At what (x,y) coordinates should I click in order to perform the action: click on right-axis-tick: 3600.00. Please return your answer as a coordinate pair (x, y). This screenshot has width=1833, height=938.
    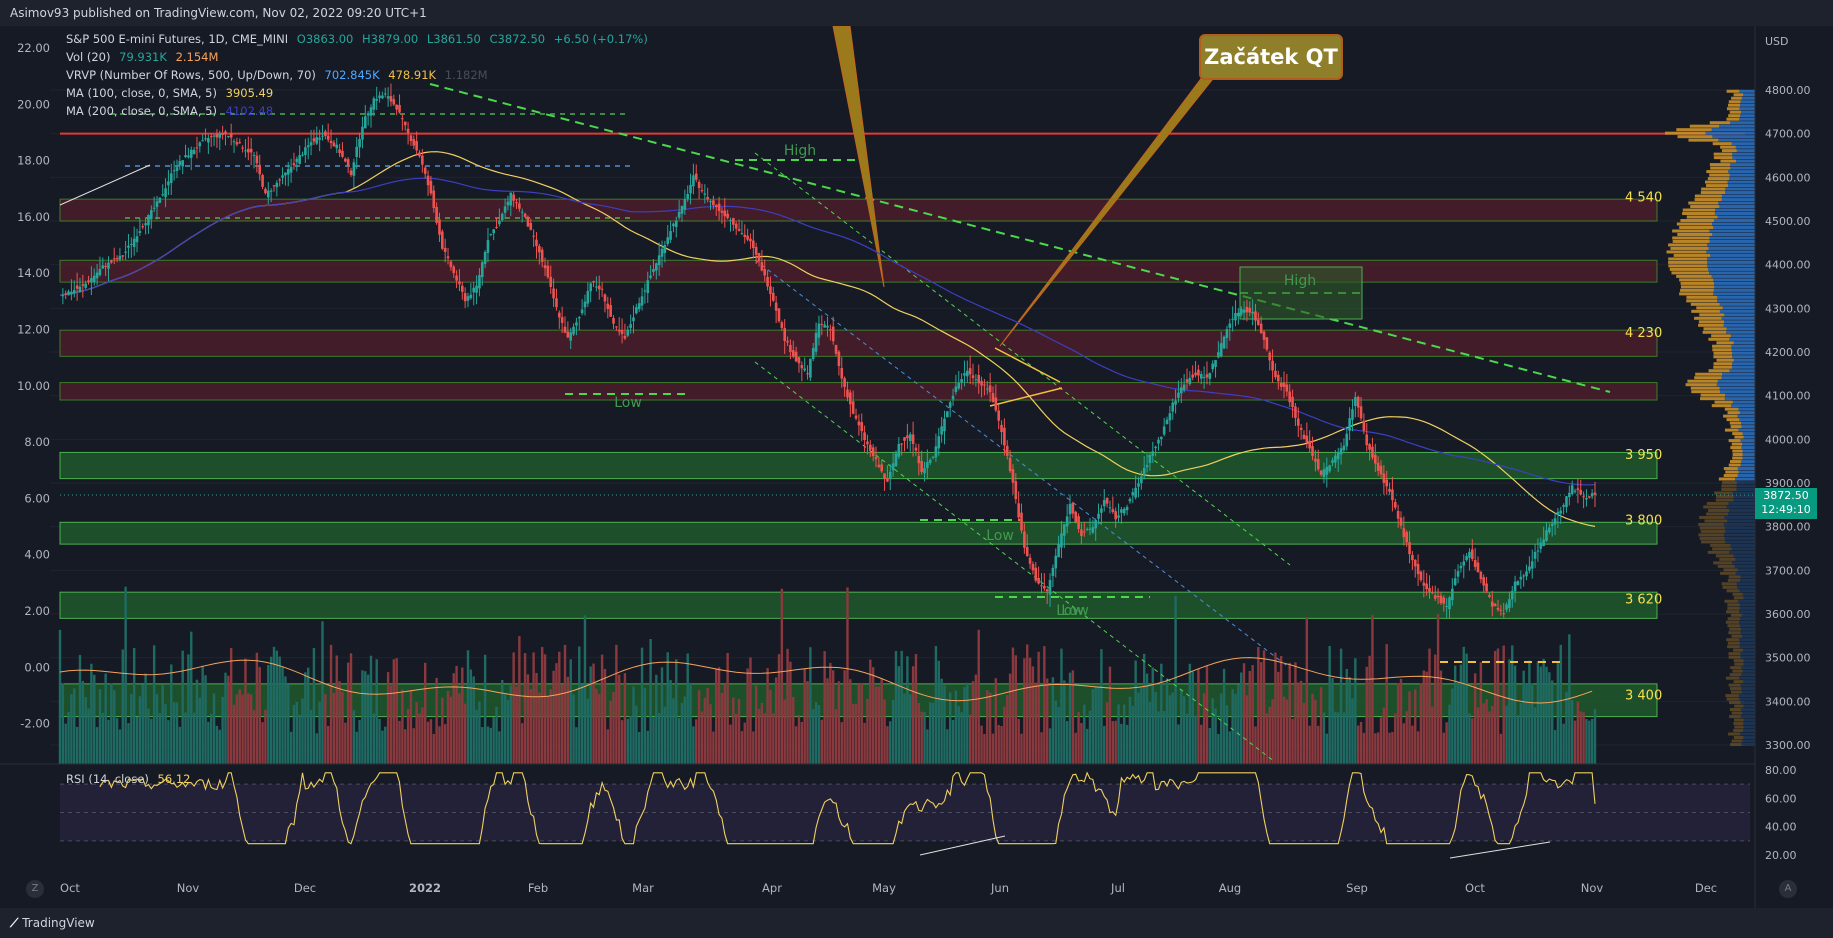
    Looking at the image, I should click on (1788, 614).